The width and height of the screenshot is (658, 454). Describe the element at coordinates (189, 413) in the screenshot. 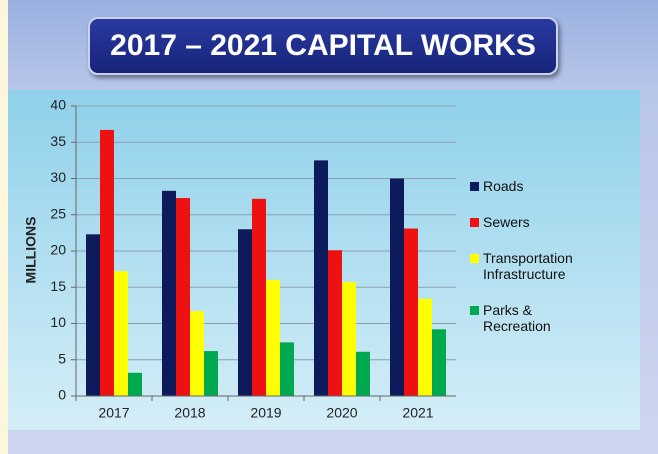

I see `x-tick-label: 2018` at that location.